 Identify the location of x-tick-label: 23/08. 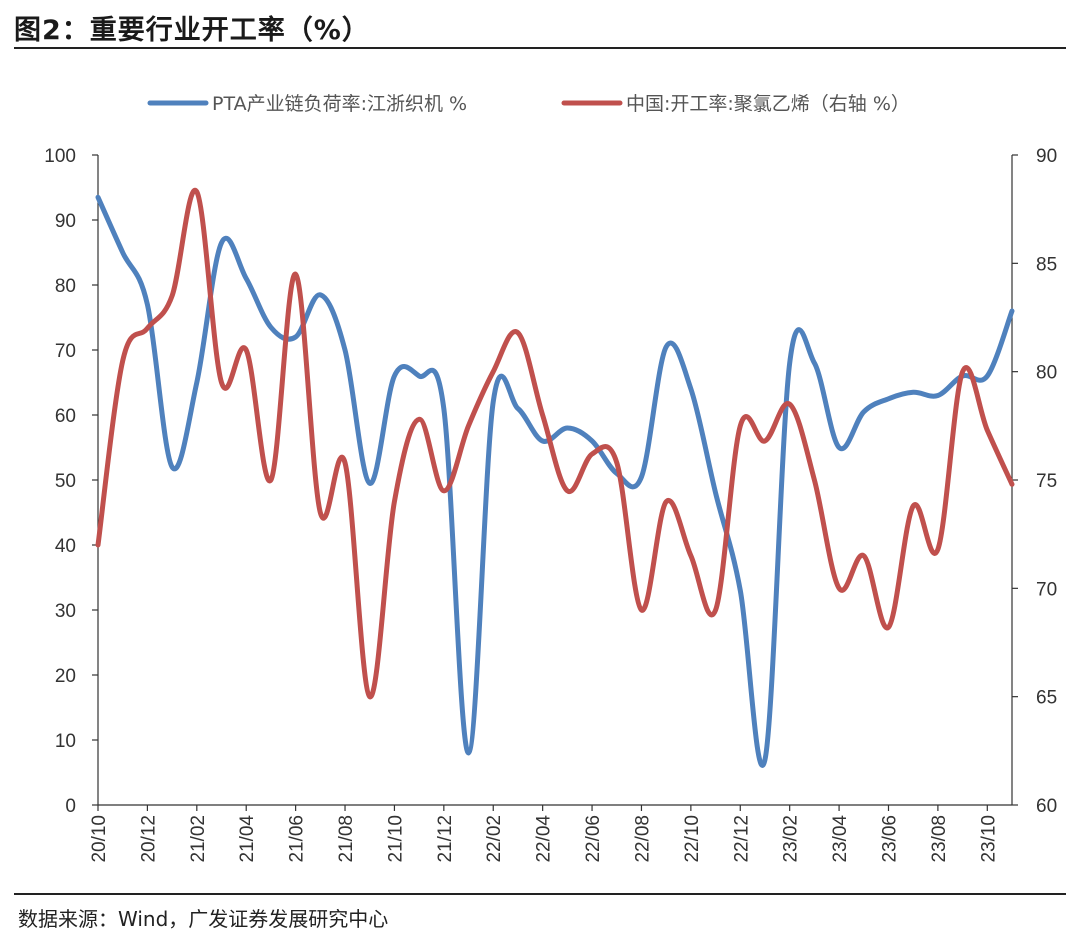
(939, 839).